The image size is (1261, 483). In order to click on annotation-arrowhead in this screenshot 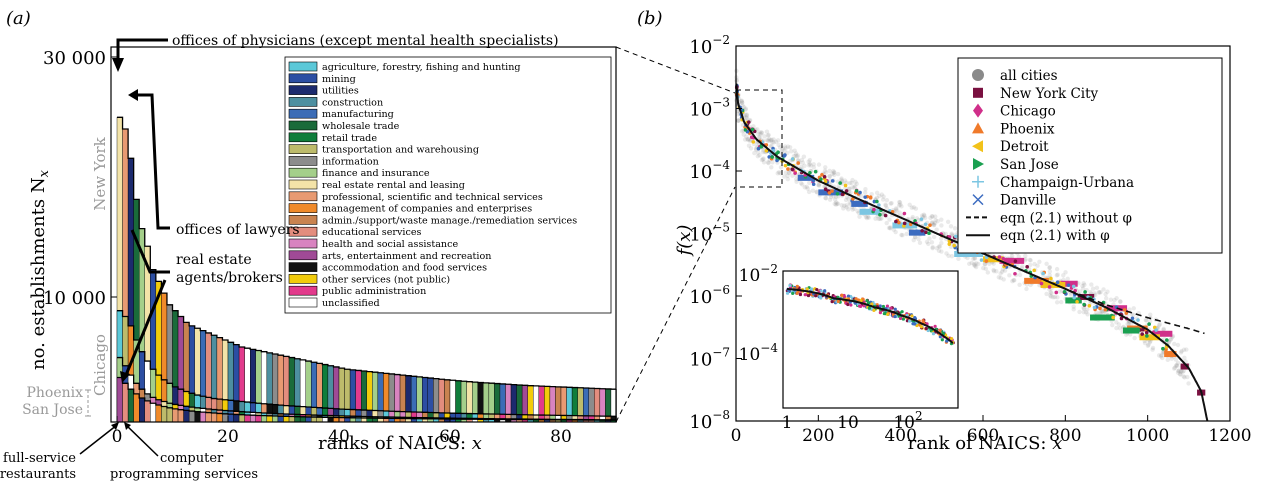, I will do `click(118, 65)`.